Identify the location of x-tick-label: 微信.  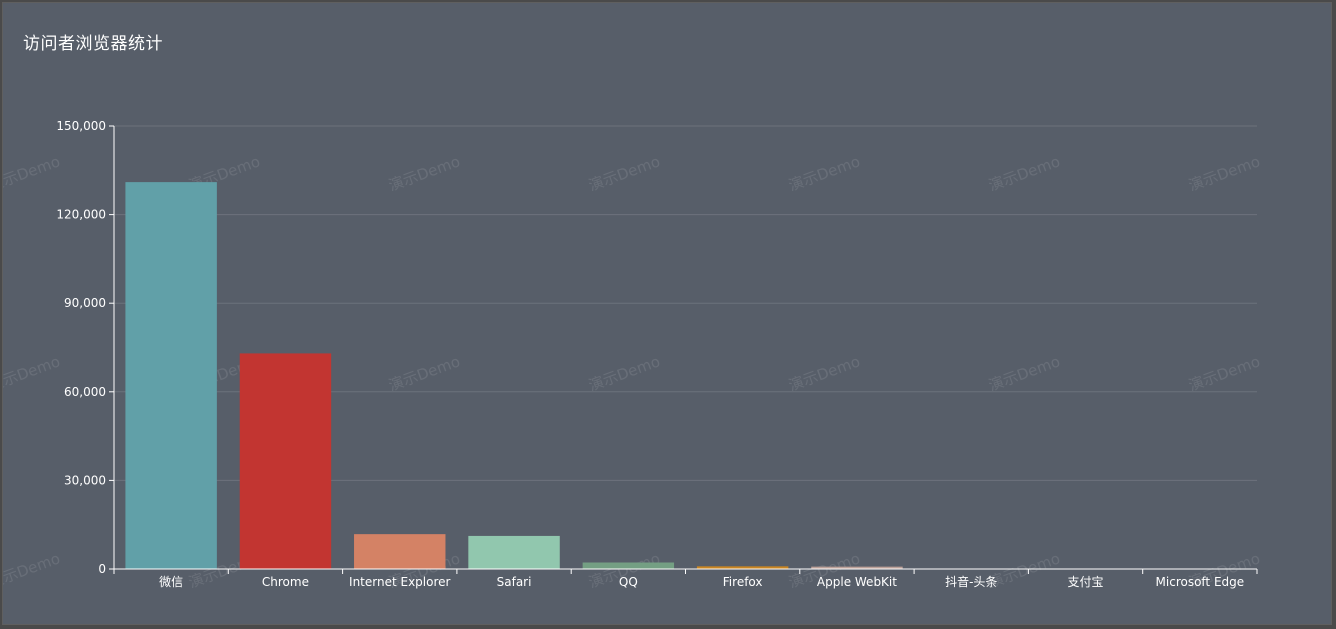
(171, 582).